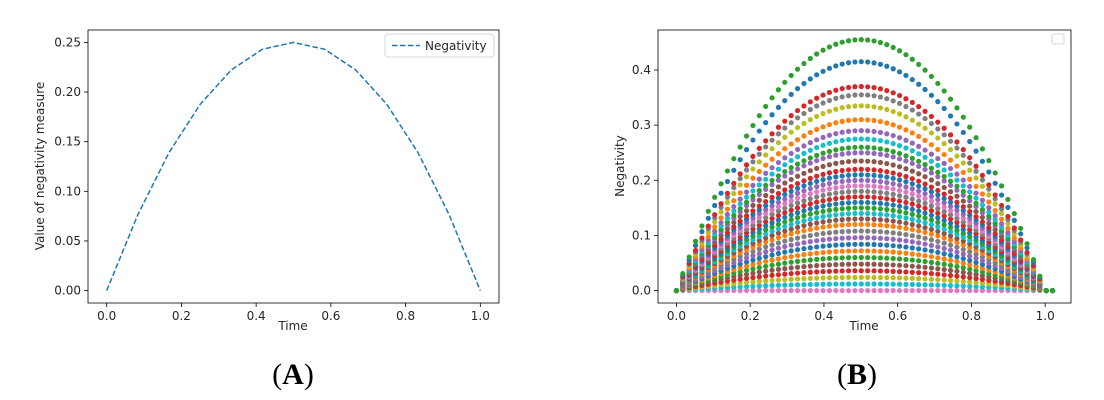 The width and height of the screenshot is (1104, 400). Describe the element at coordinates (750, 316) in the screenshot. I see `chart-b-xtick-label: 0.2` at that location.